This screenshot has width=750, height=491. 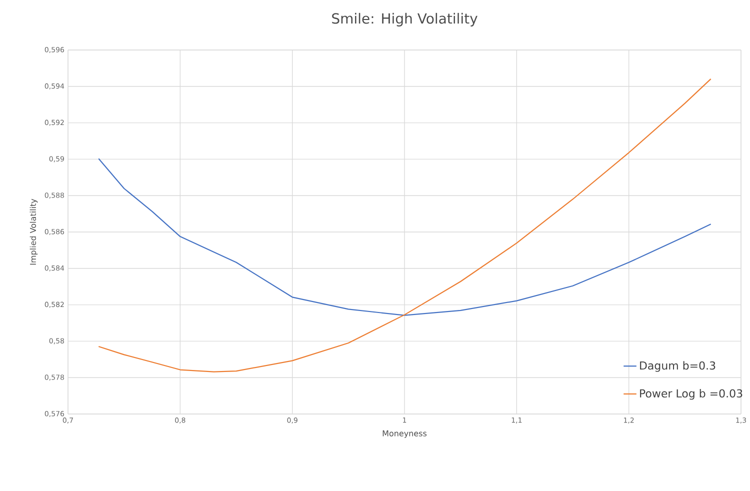 What do you see at coordinates (34, 231) in the screenshot?
I see `y-axis-title: Implied Volatility` at bounding box center [34, 231].